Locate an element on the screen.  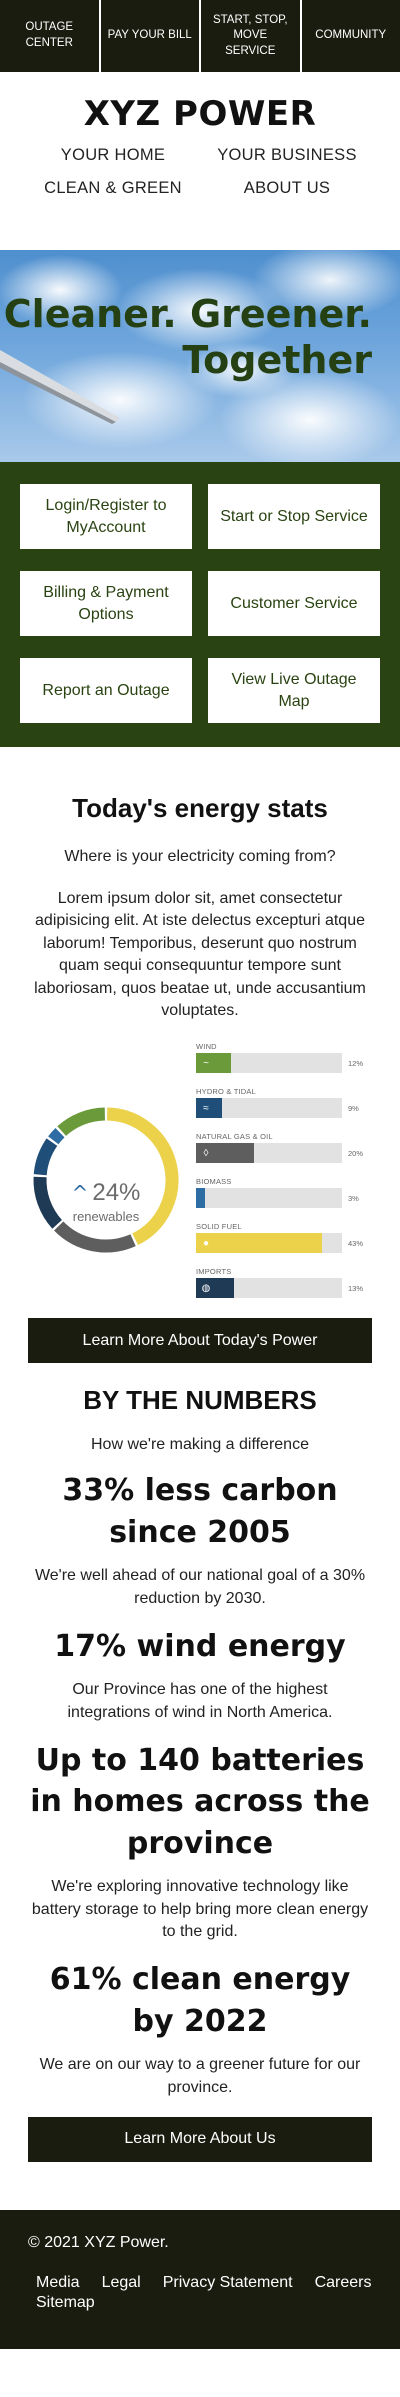
live-outage-map-button: View Live Outage Map is located at coordinates (294, 690).